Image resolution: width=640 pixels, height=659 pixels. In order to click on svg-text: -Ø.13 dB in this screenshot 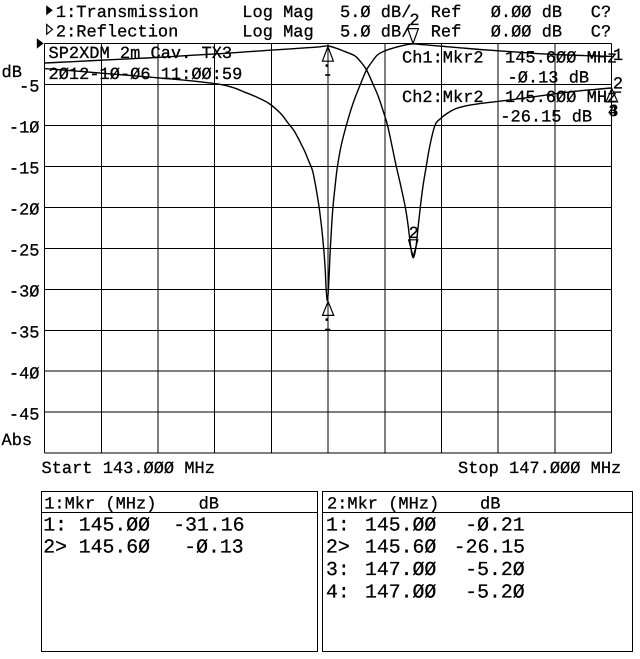, I will do `click(549, 79)`.